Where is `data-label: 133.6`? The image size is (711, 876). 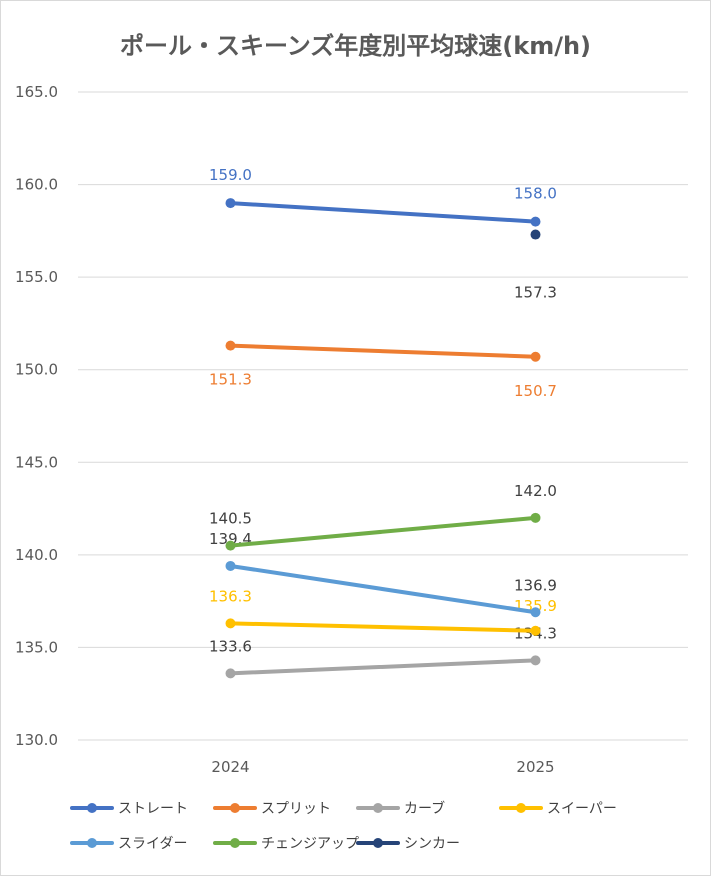
data-label: 133.6 is located at coordinates (230, 646).